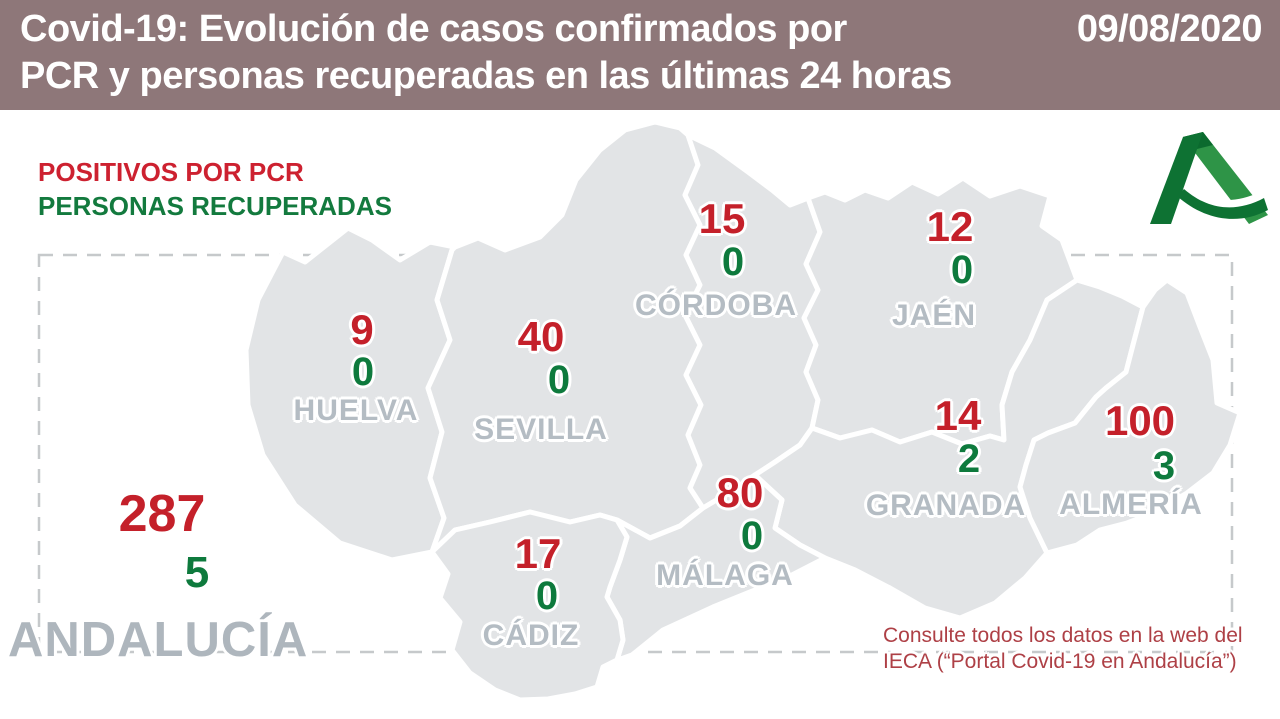  What do you see at coordinates (197, 572) in the screenshot?
I see `total-recovered-value: 5` at bounding box center [197, 572].